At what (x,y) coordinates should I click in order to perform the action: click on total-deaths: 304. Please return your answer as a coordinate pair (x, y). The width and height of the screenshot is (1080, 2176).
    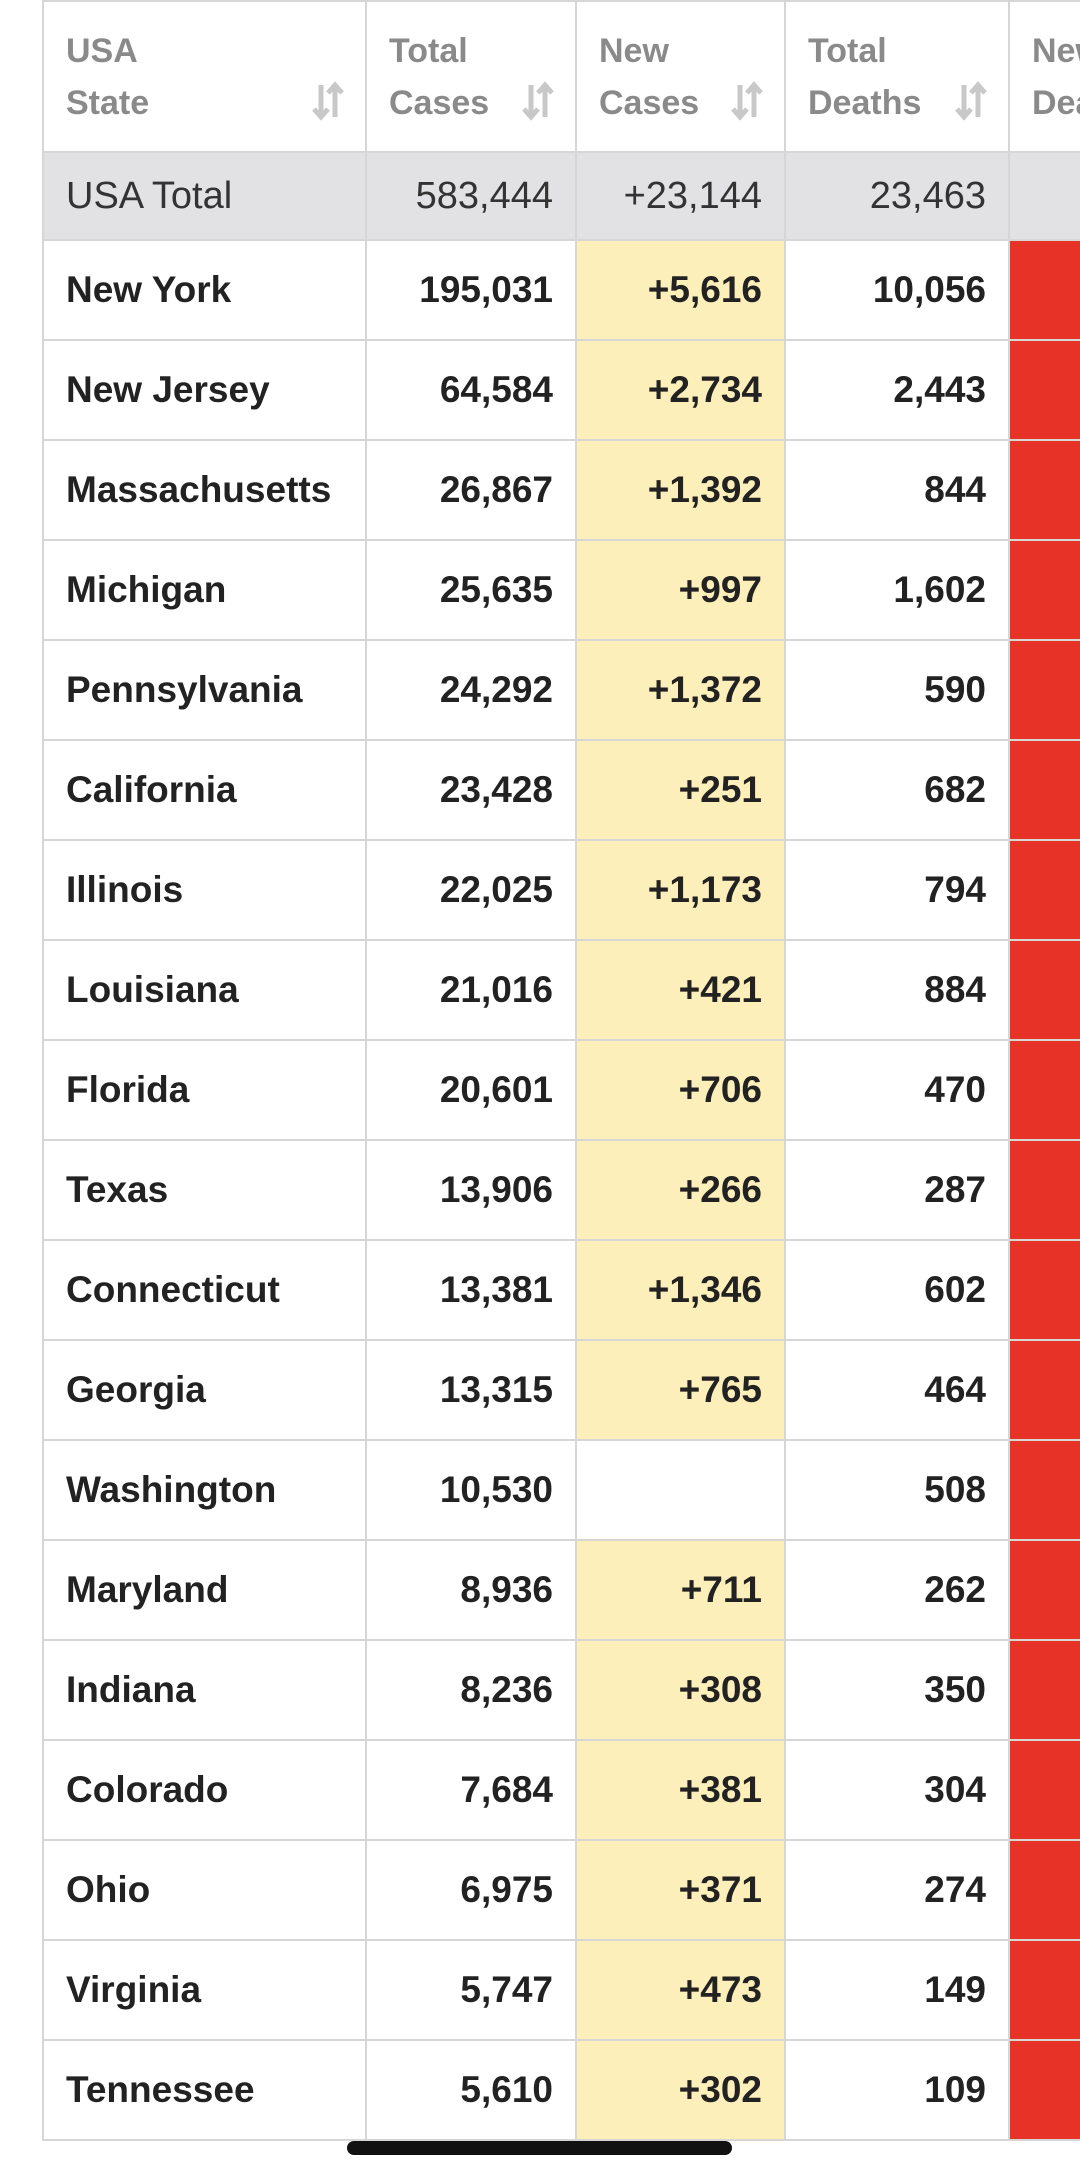
    Looking at the image, I should click on (897, 1790).